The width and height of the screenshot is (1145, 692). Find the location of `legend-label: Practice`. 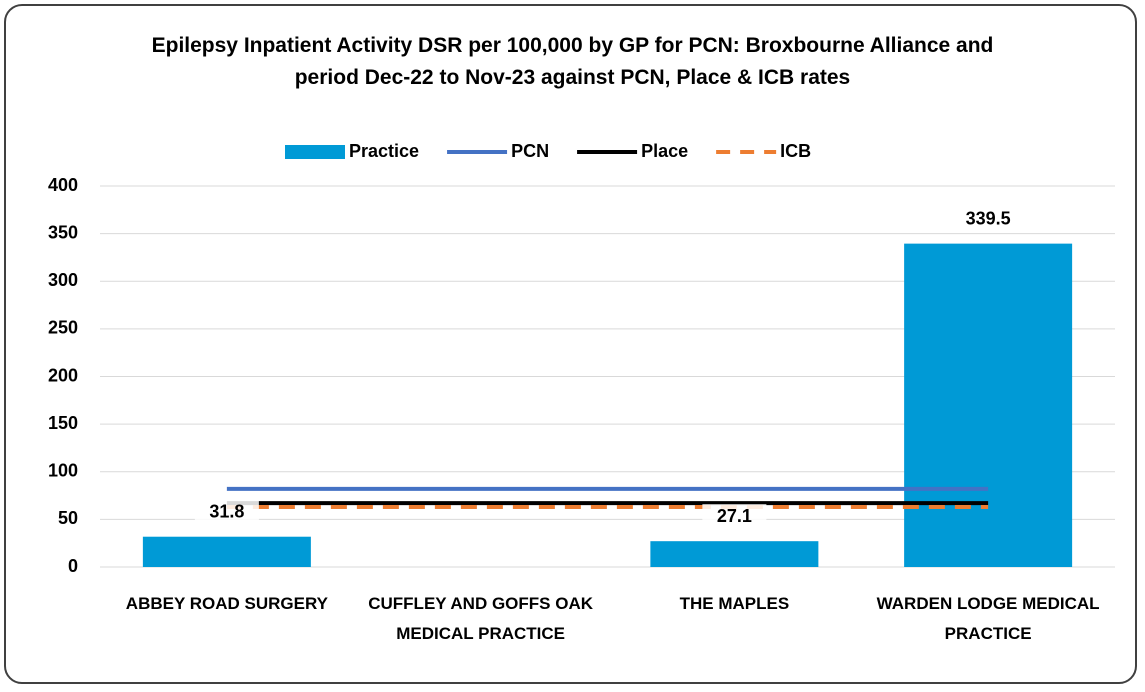

legend-label: Practice is located at coordinates (384, 151).